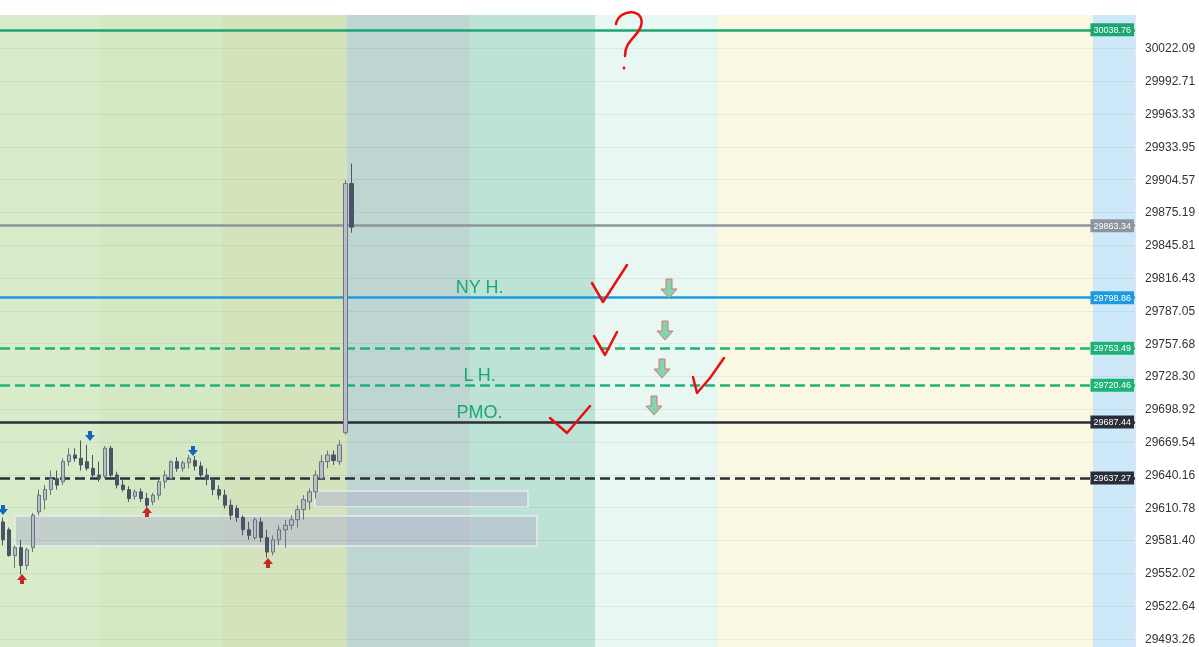 The image size is (1199, 647). Describe the element at coordinates (1170, 48) in the screenshot. I see `y-tick-label: 30022.09` at that location.